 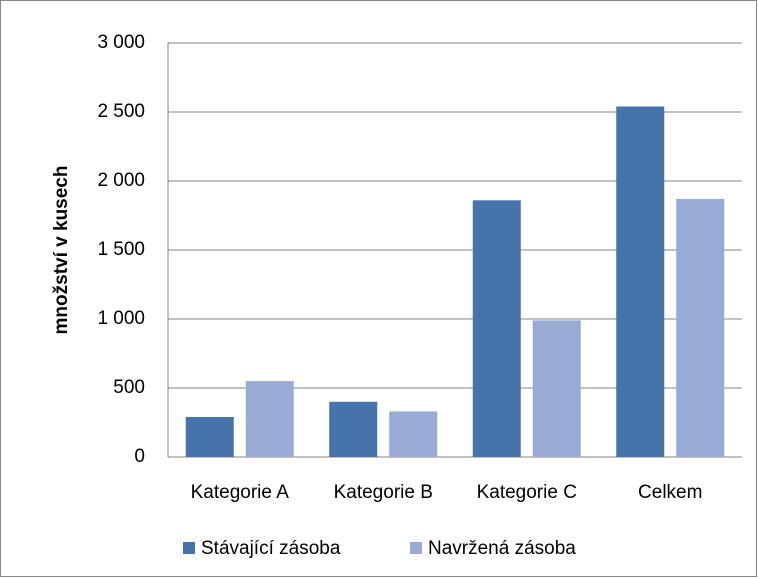 What do you see at coordinates (527, 492) in the screenshot?
I see `x-tick-label: Kategorie C` at bounding box center [527, 492].